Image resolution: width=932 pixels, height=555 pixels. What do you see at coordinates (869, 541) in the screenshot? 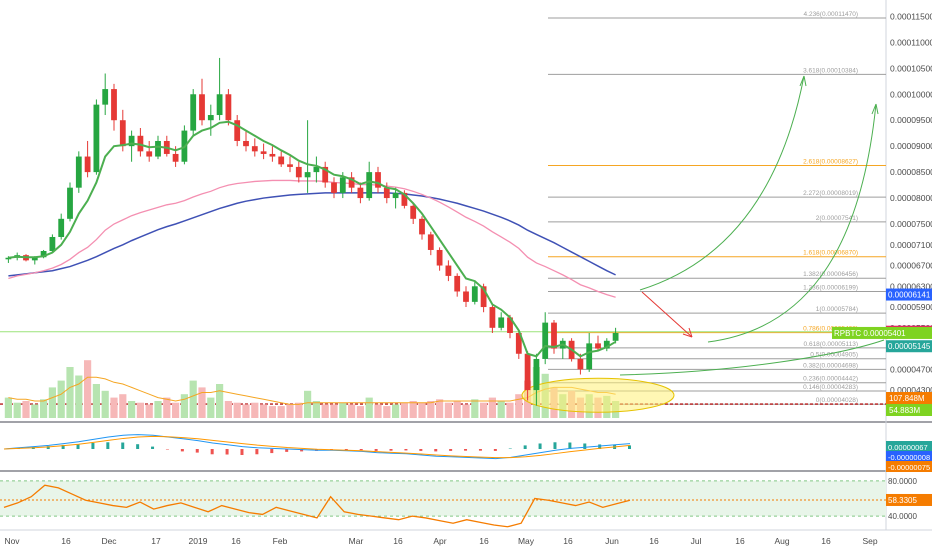
I see `x-tick-label: Sep` at bounding box center [869, 541].